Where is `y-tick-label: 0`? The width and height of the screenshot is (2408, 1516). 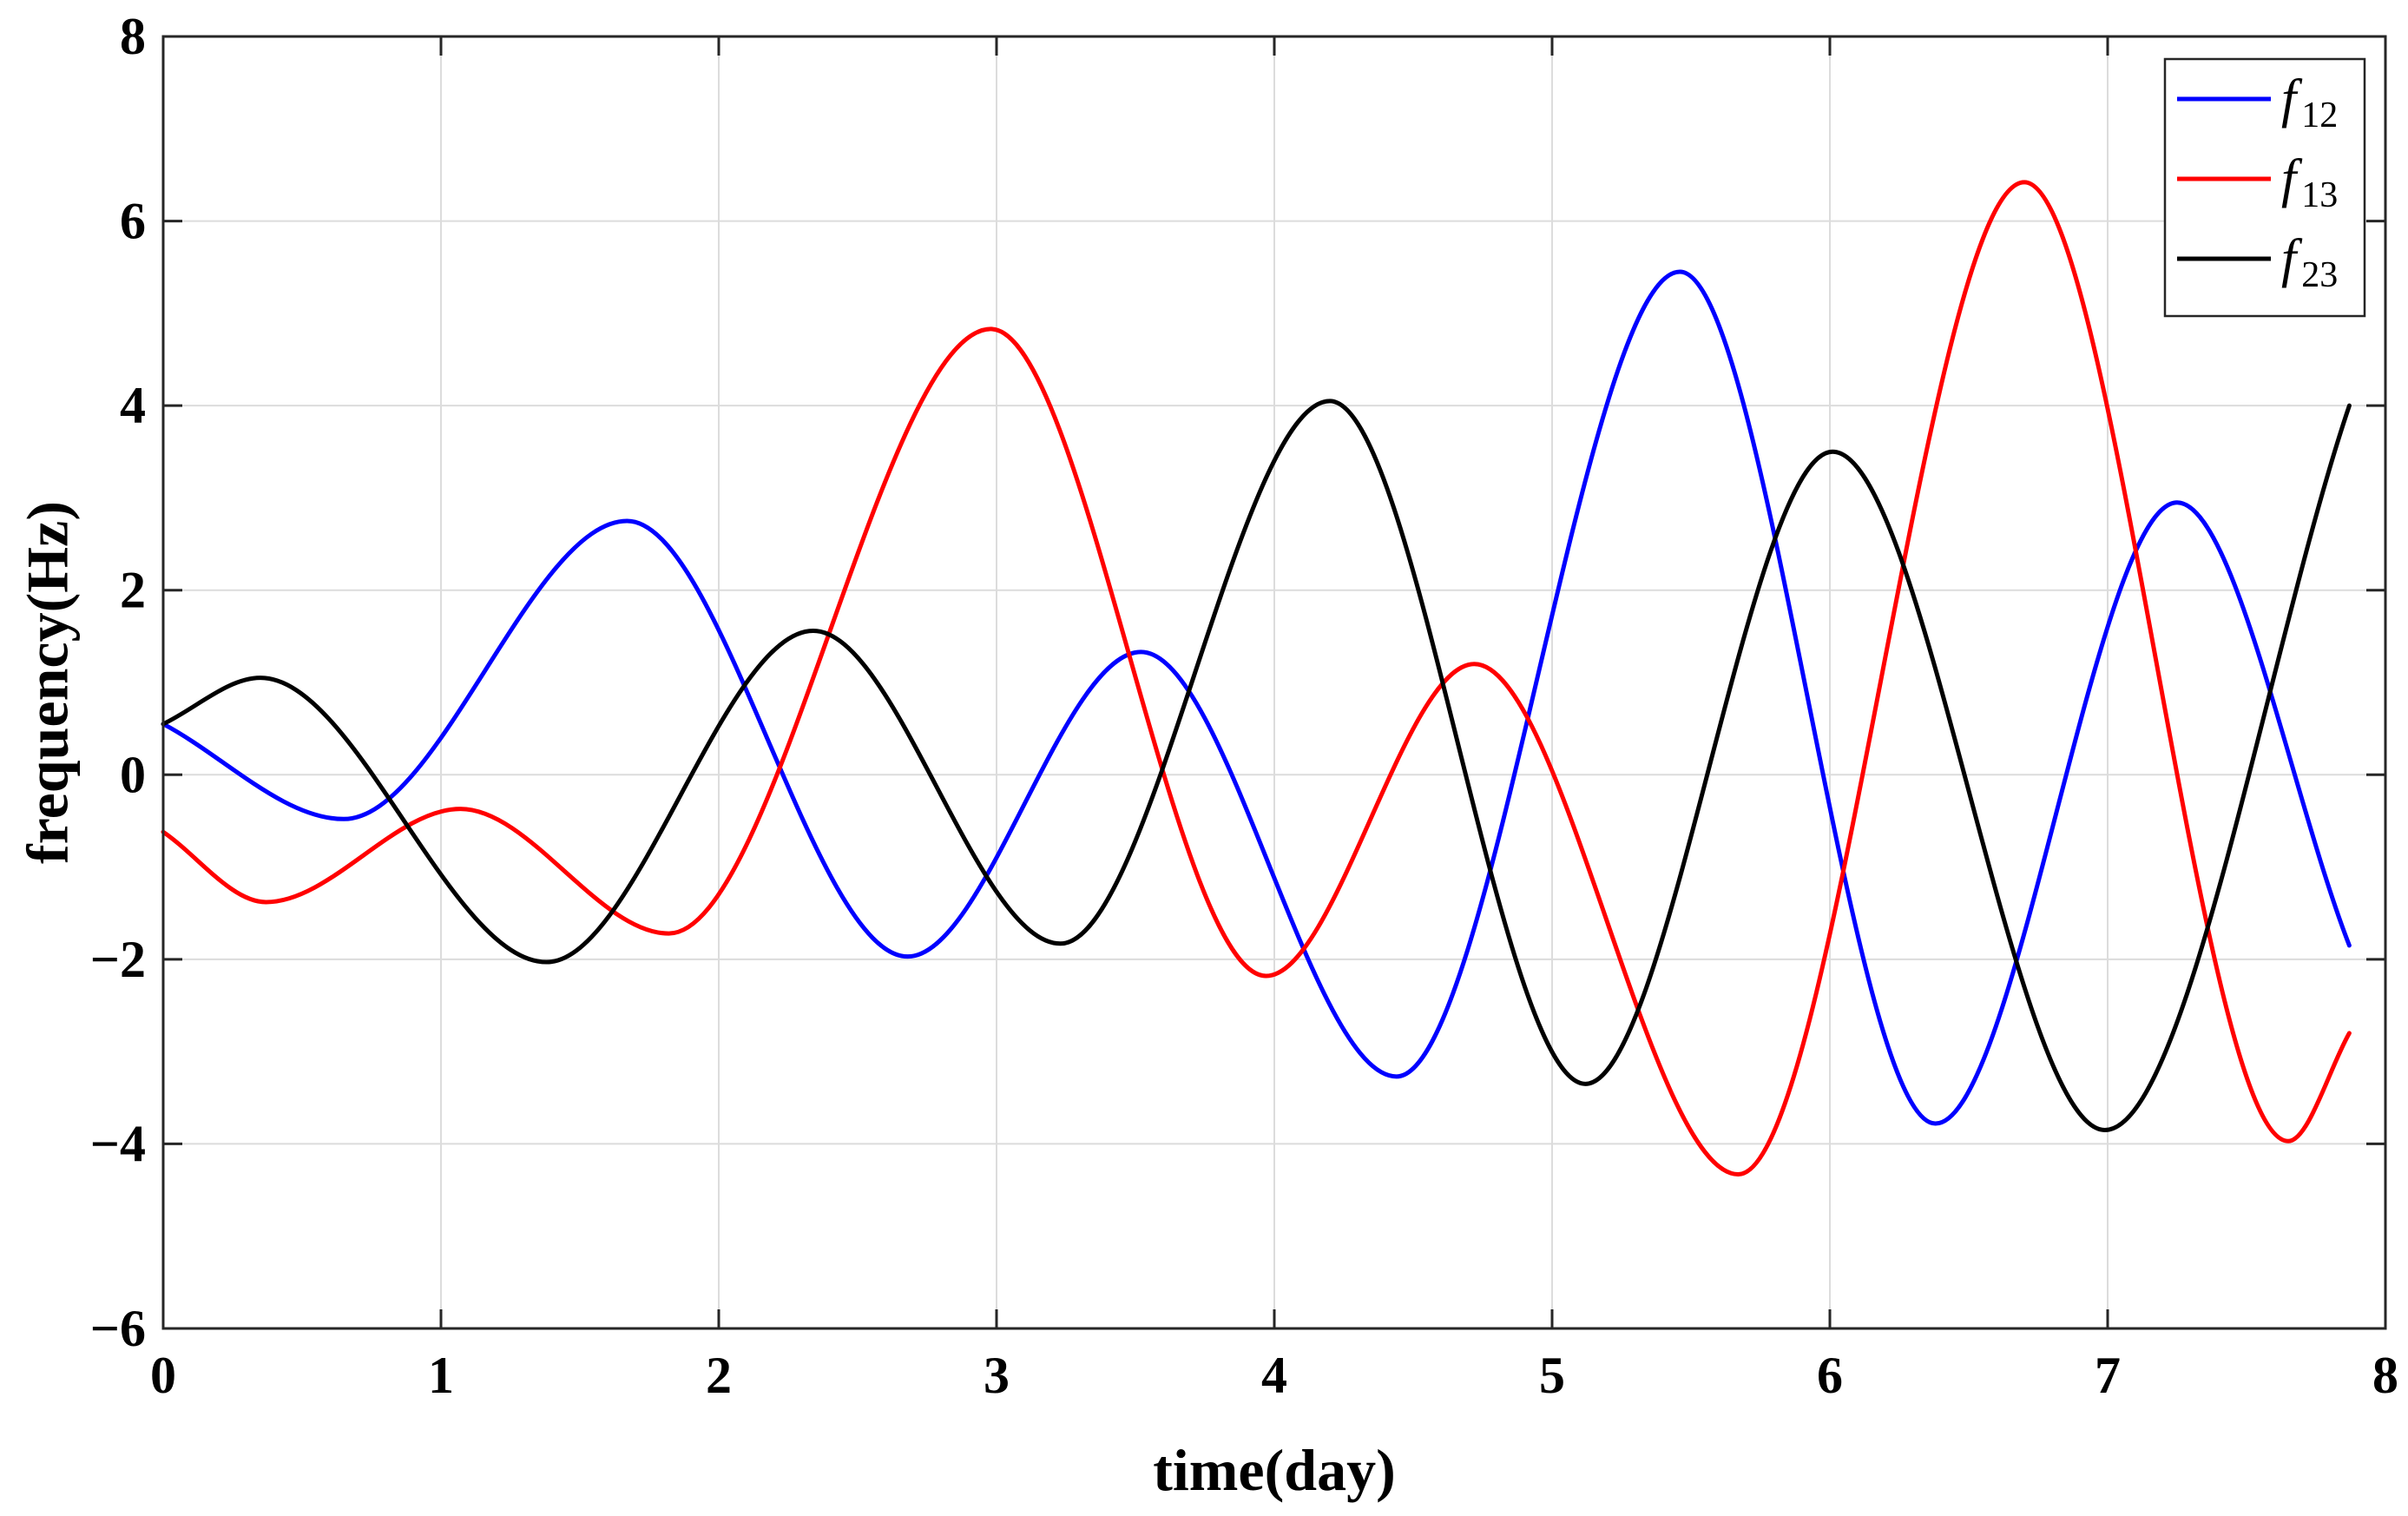
y-tick-label: 0 is located at coordinates (133, 774).